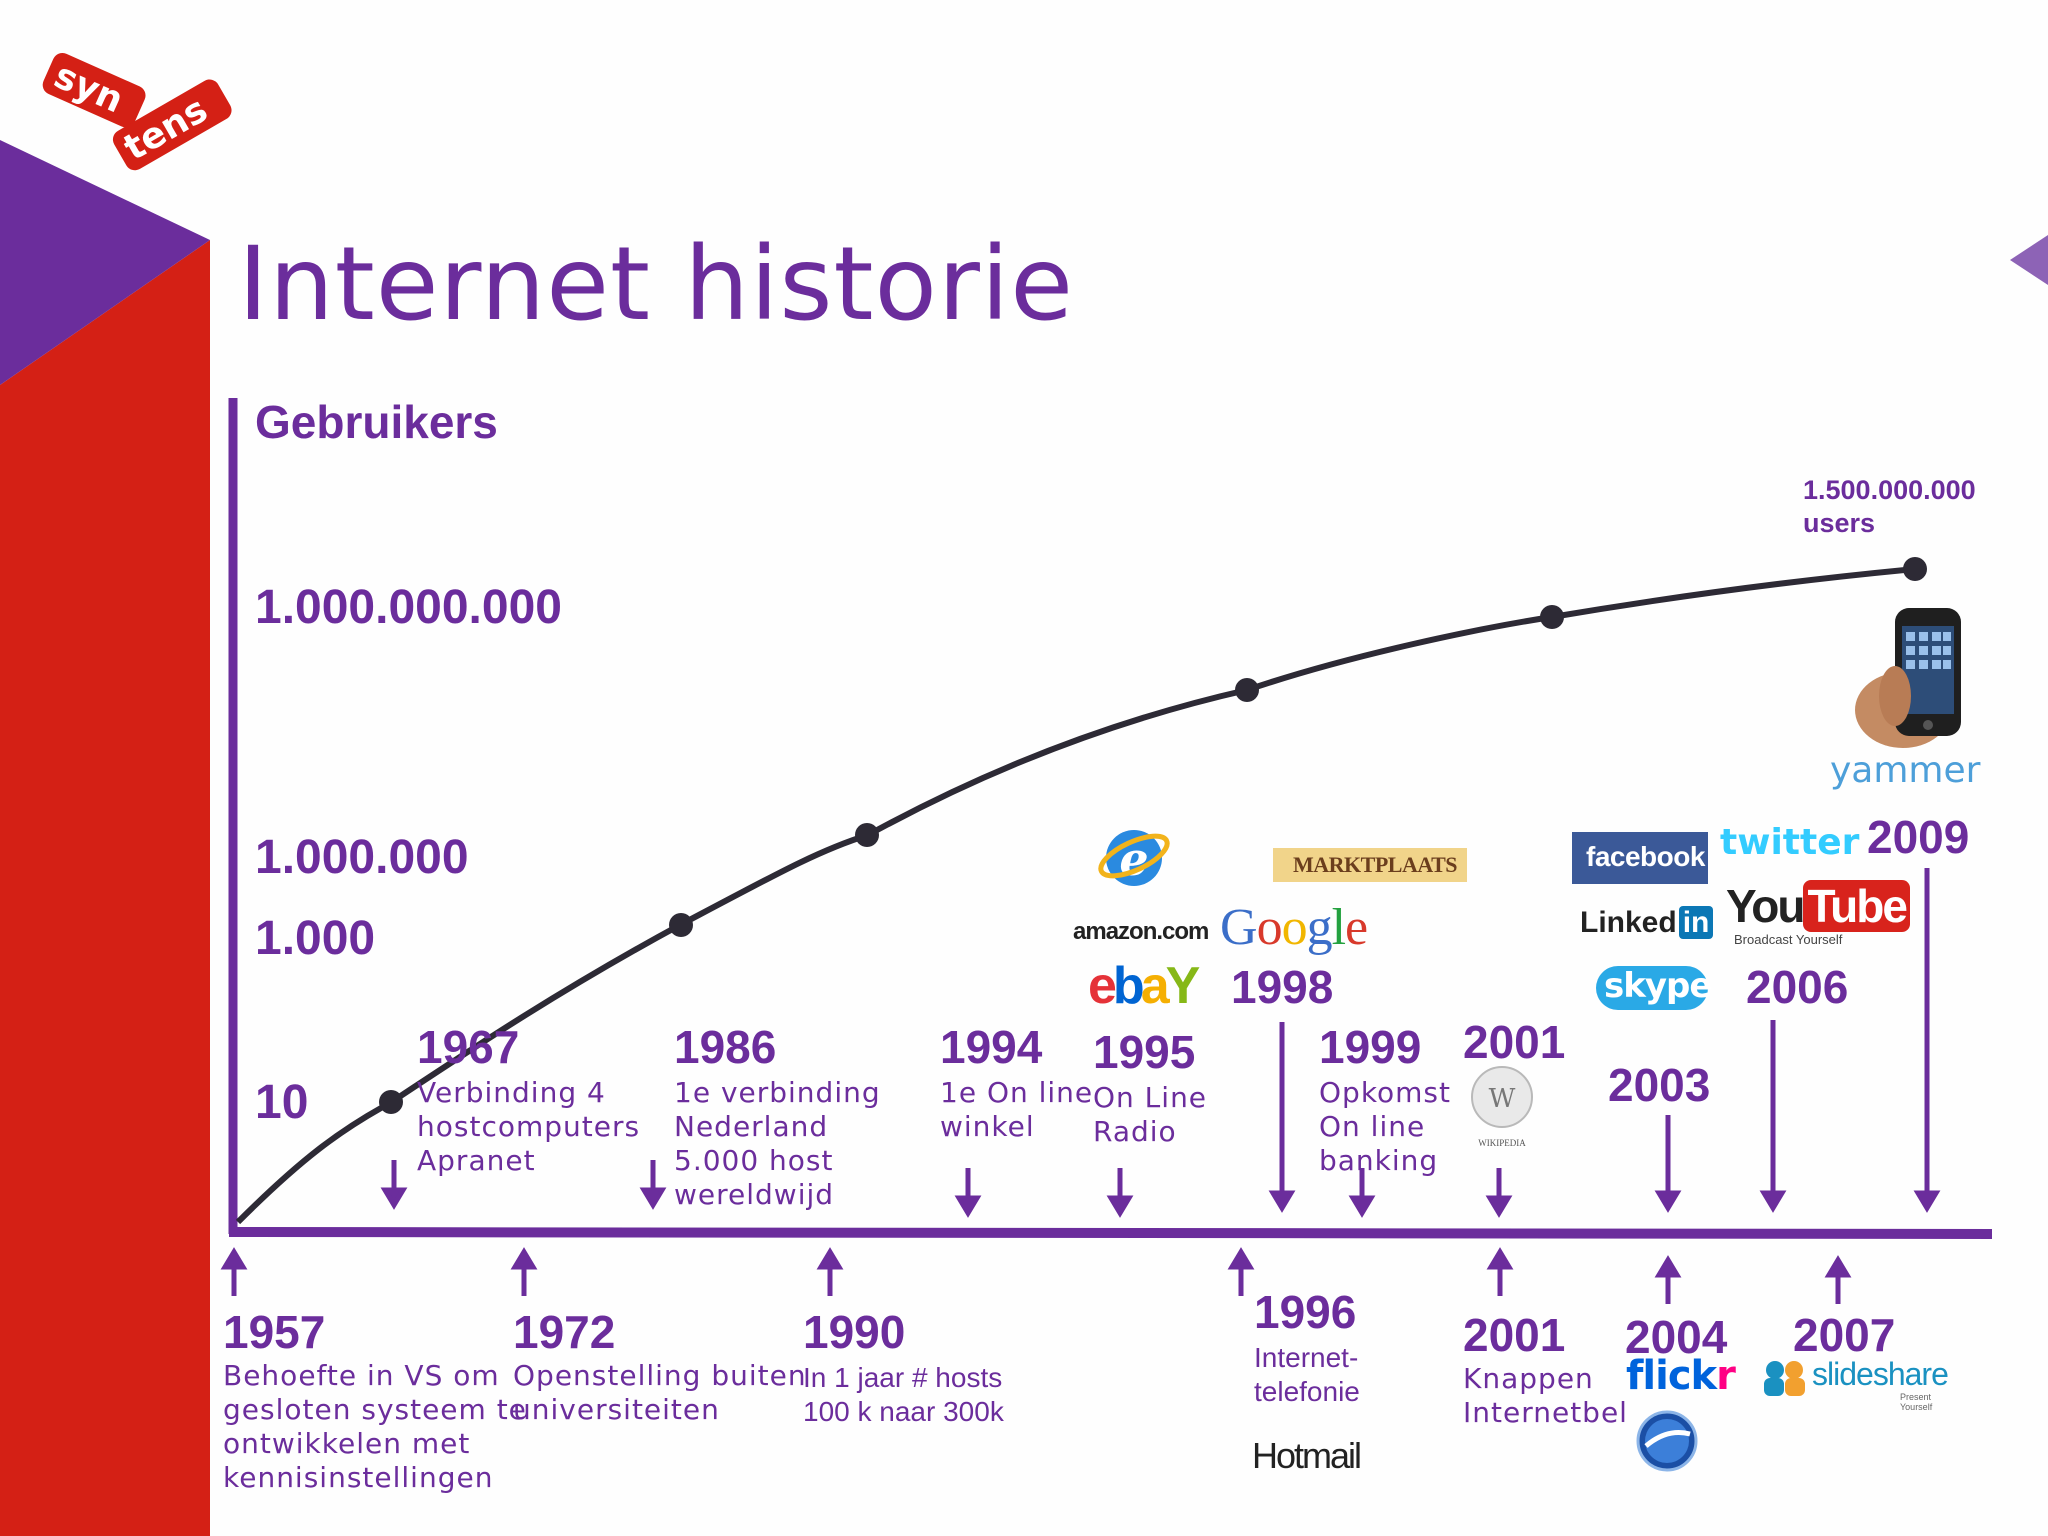 The image size is (2048, 1536). What do you see at coordinates (362, 857) in the screenshot?
I see `y-label-1e6: 1.000.000` at bounding box center [362, 857].